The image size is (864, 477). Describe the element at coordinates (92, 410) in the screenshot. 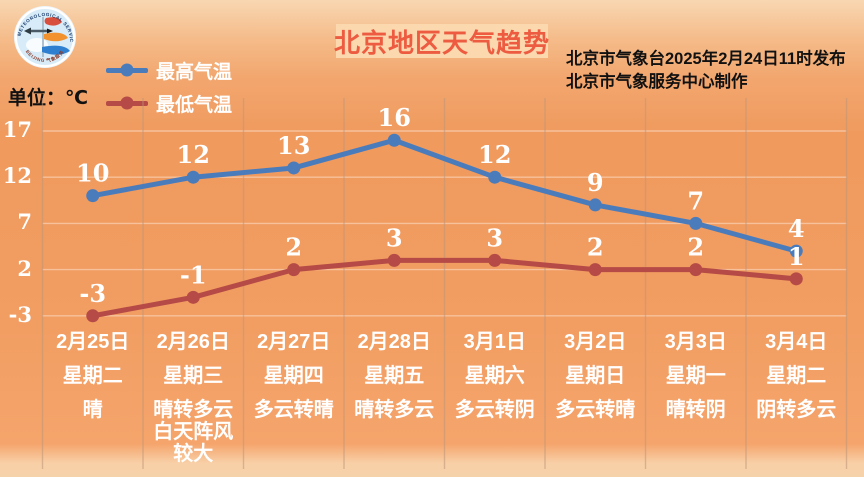

I see `weather-label: 晴` at that location.